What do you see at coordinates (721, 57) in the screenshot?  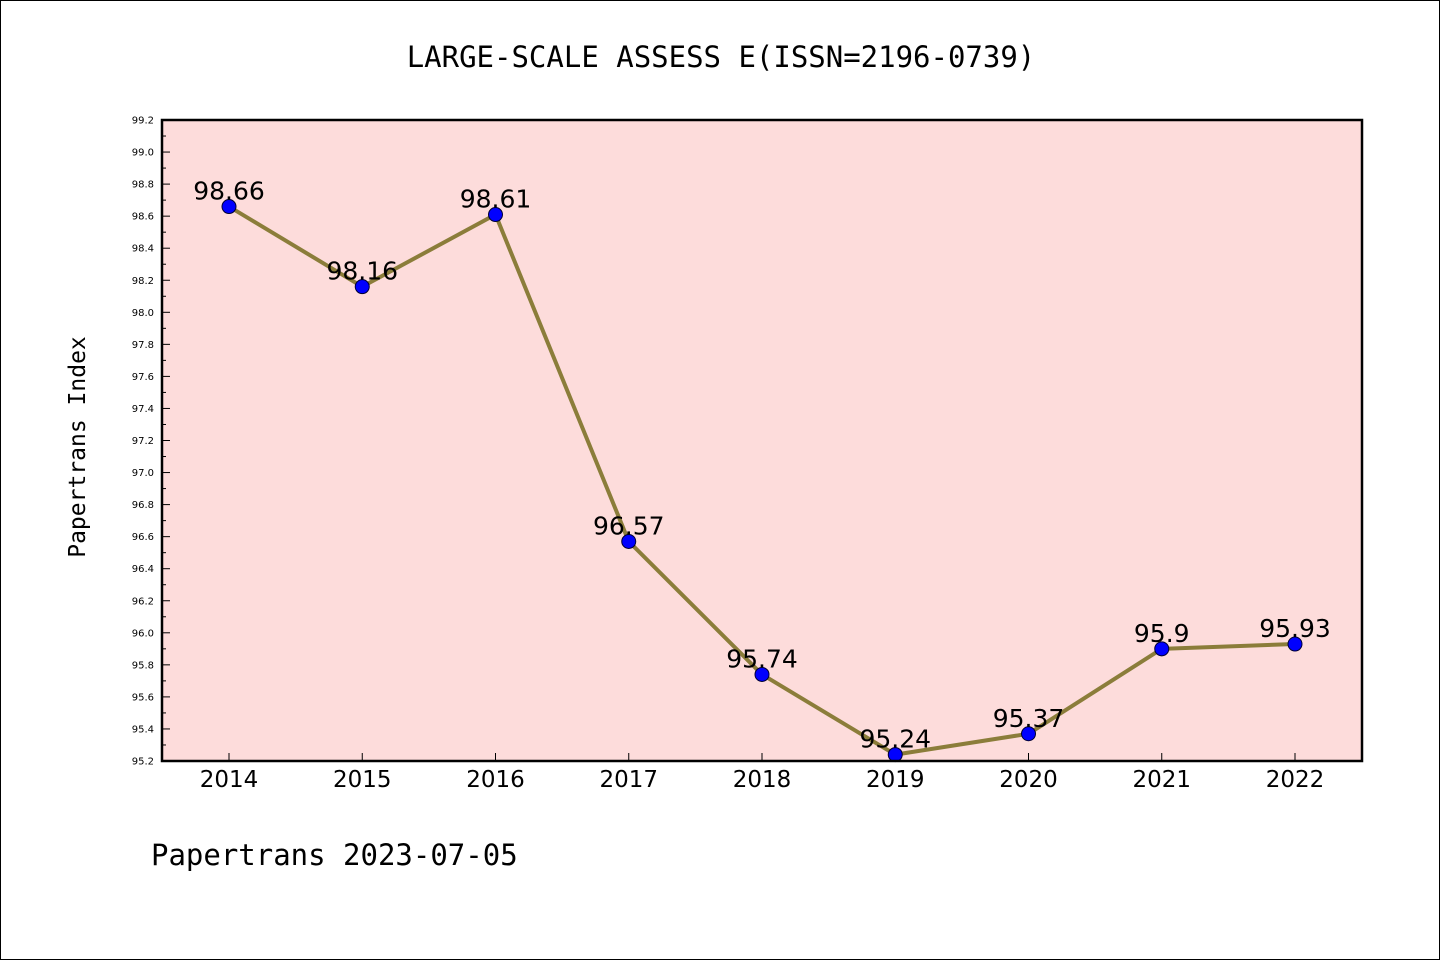 I see `chart-title: LARGE-SCALE ASSESS E(ISSN=2196-0739)` at bounding box center [721, 57].